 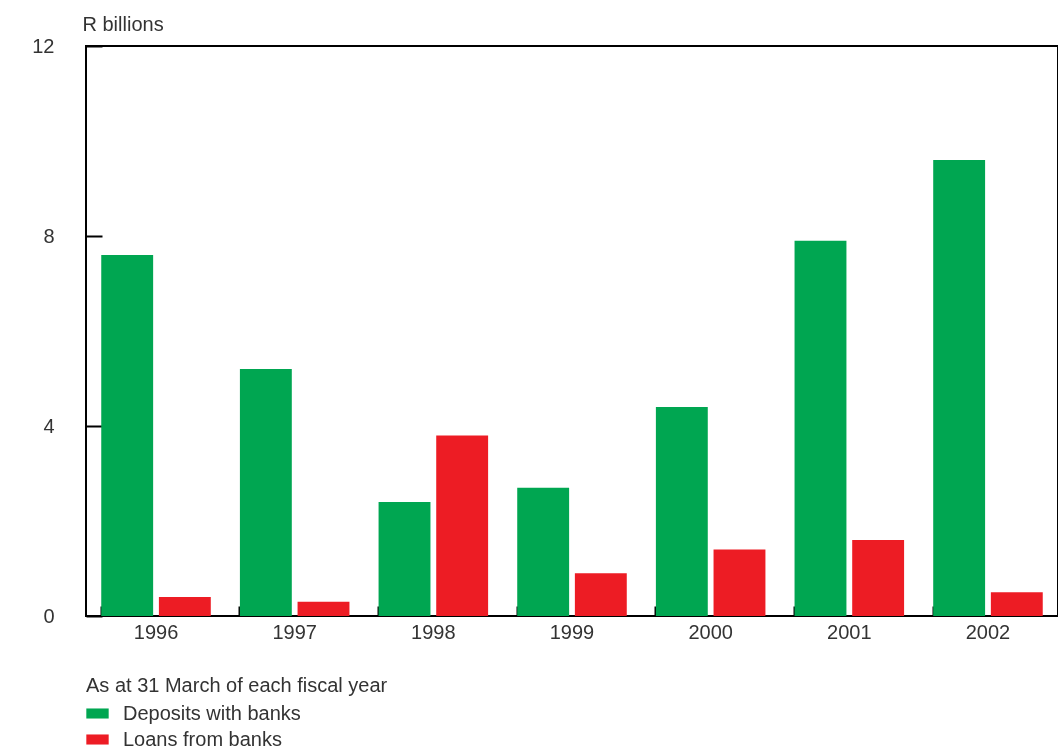 I want to click on y-tick-label: 0, so click(x=49, y=615).